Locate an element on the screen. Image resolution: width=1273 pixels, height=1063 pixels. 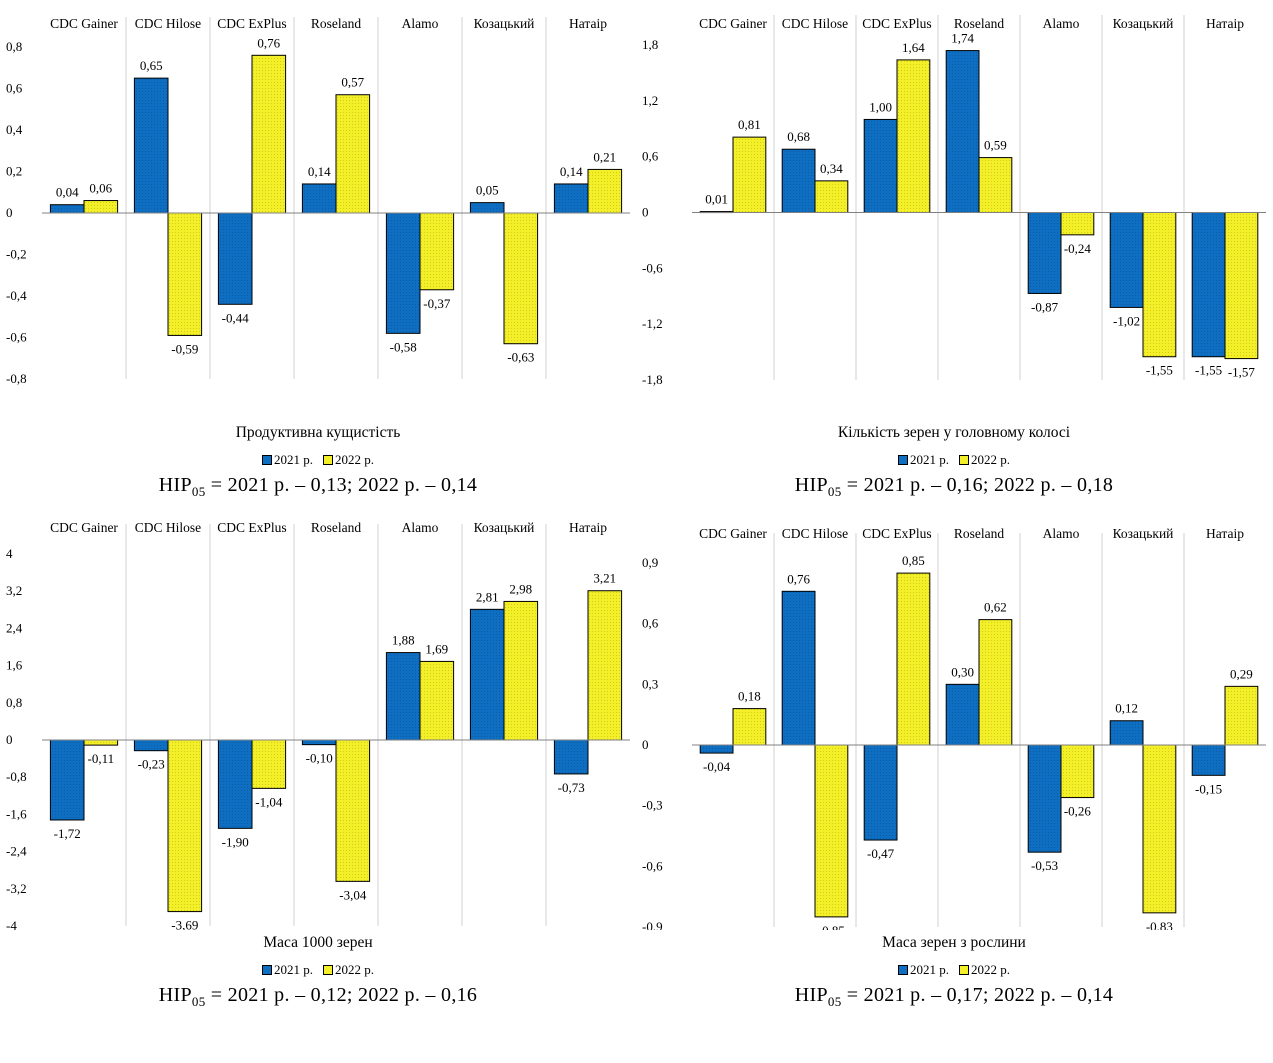
lsd-values: = 2021 р. – 0,12; 2022 р. – 0,16 is located at coordinates (341, 995).